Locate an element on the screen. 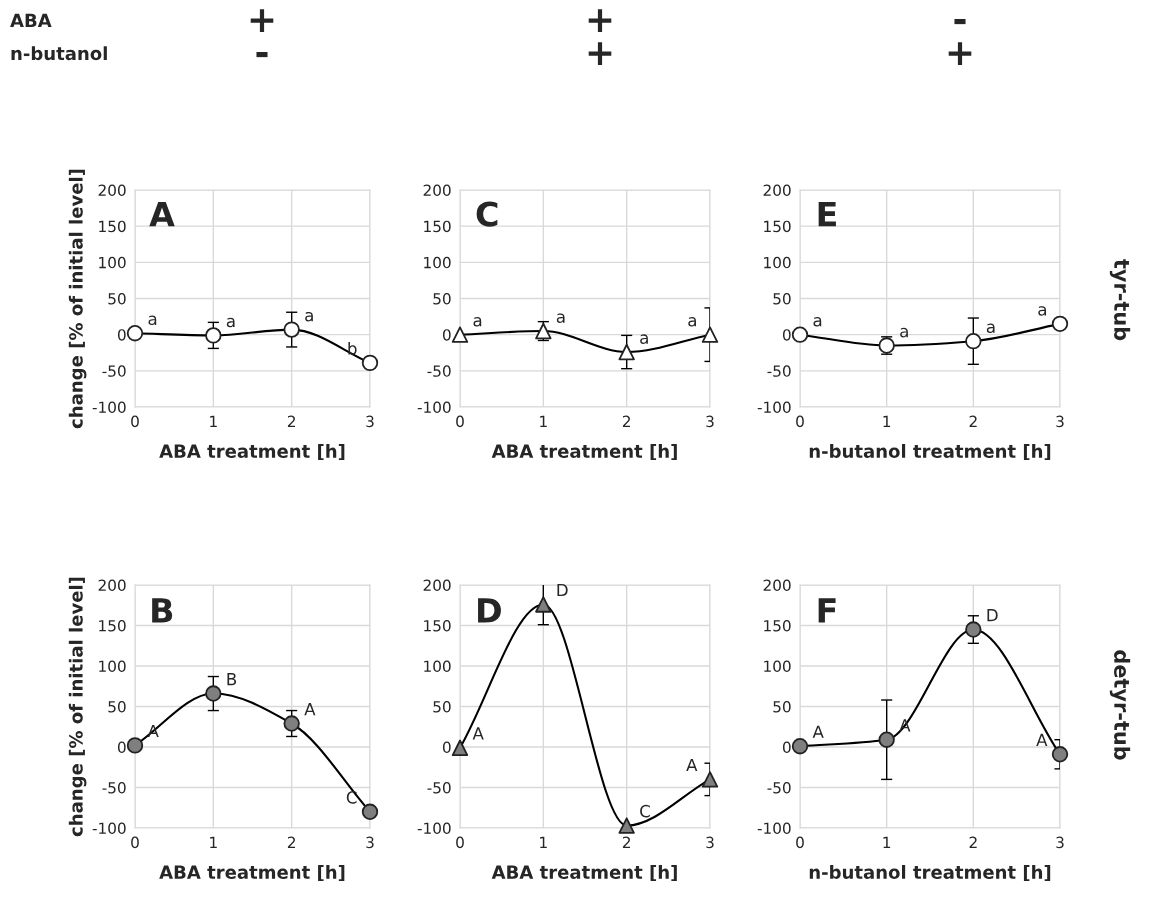  chart-title: D is located at coordinates (489, 610).